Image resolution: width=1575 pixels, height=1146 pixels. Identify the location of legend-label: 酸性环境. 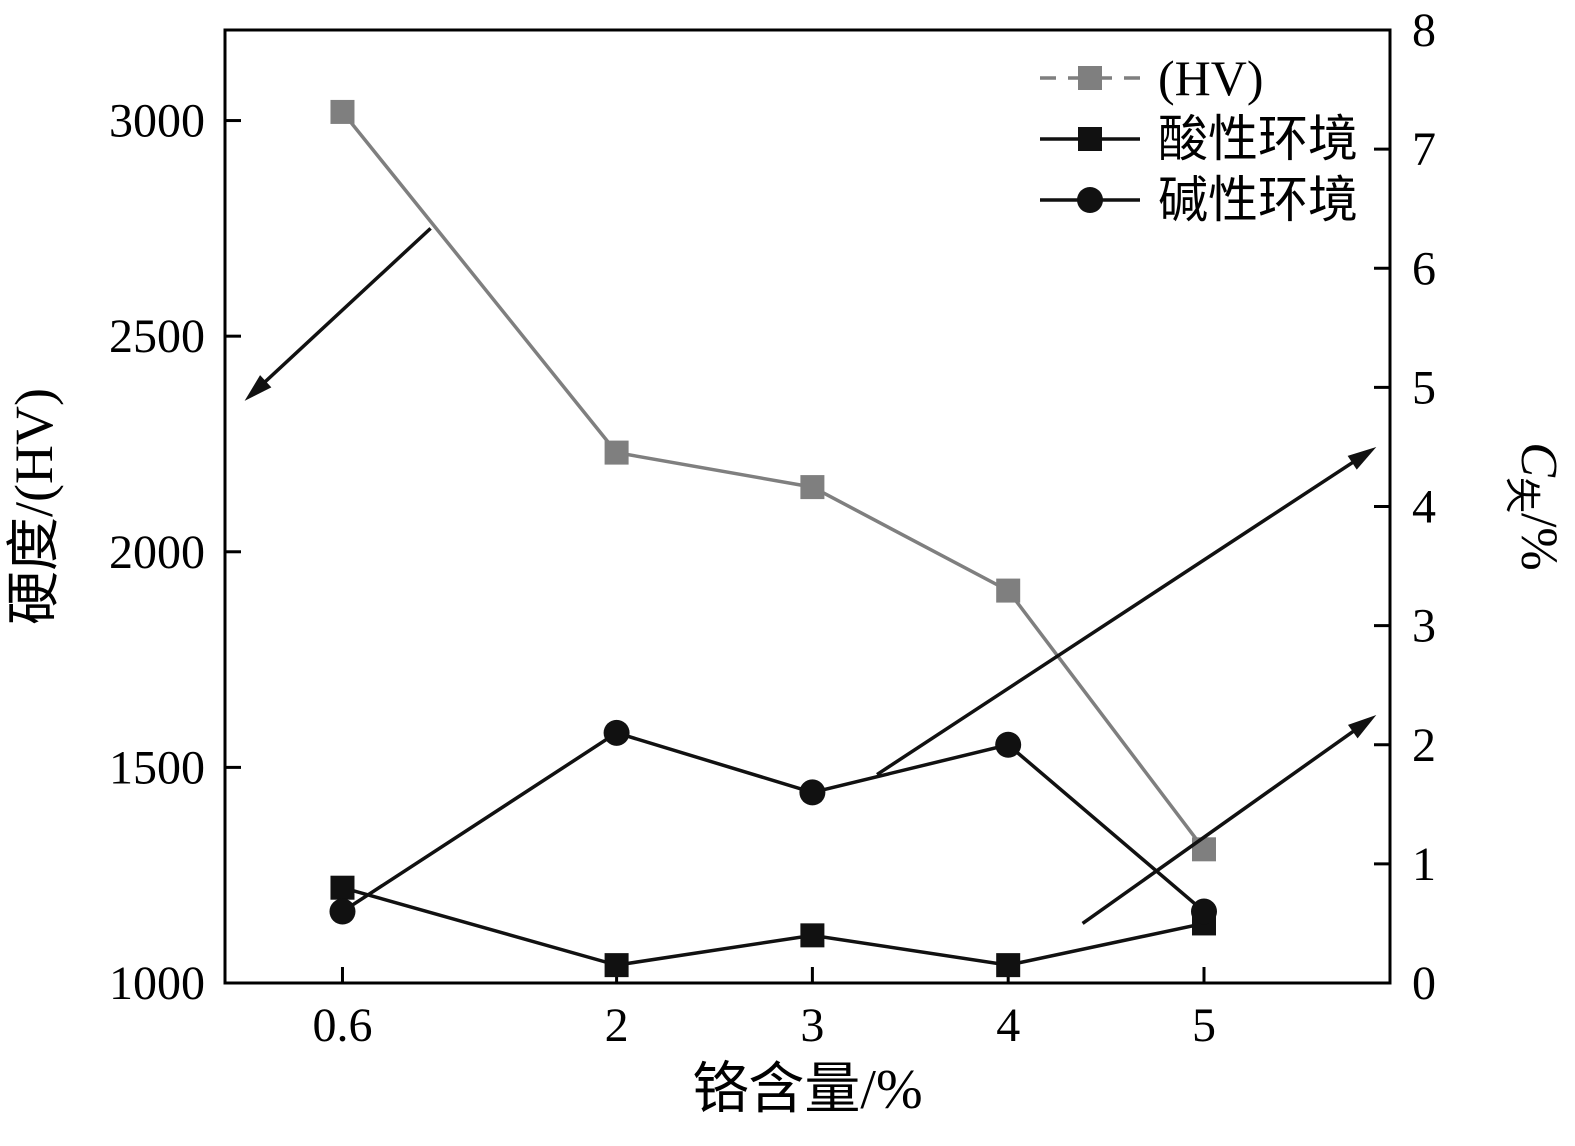
(1258, 139).